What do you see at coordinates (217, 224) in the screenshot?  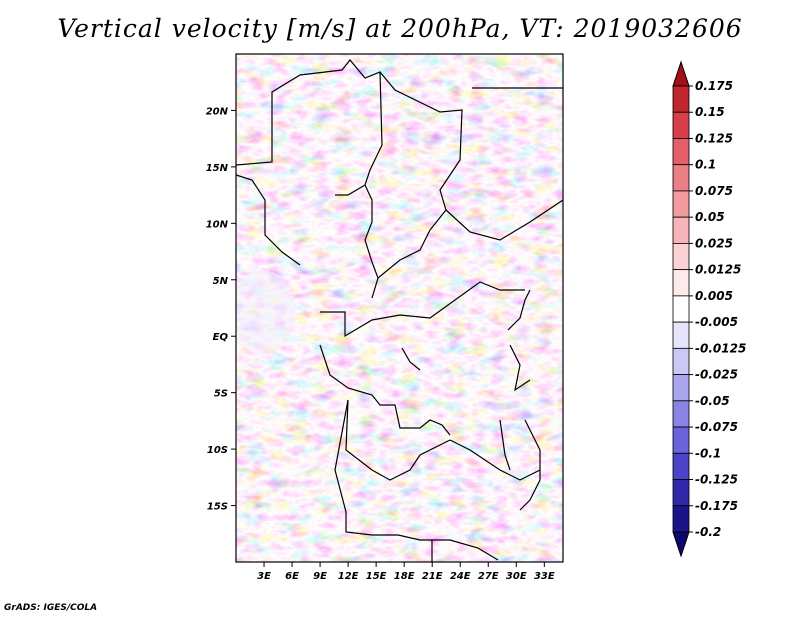 I see `lat-label: 10N` at bounding box center [217, 224].